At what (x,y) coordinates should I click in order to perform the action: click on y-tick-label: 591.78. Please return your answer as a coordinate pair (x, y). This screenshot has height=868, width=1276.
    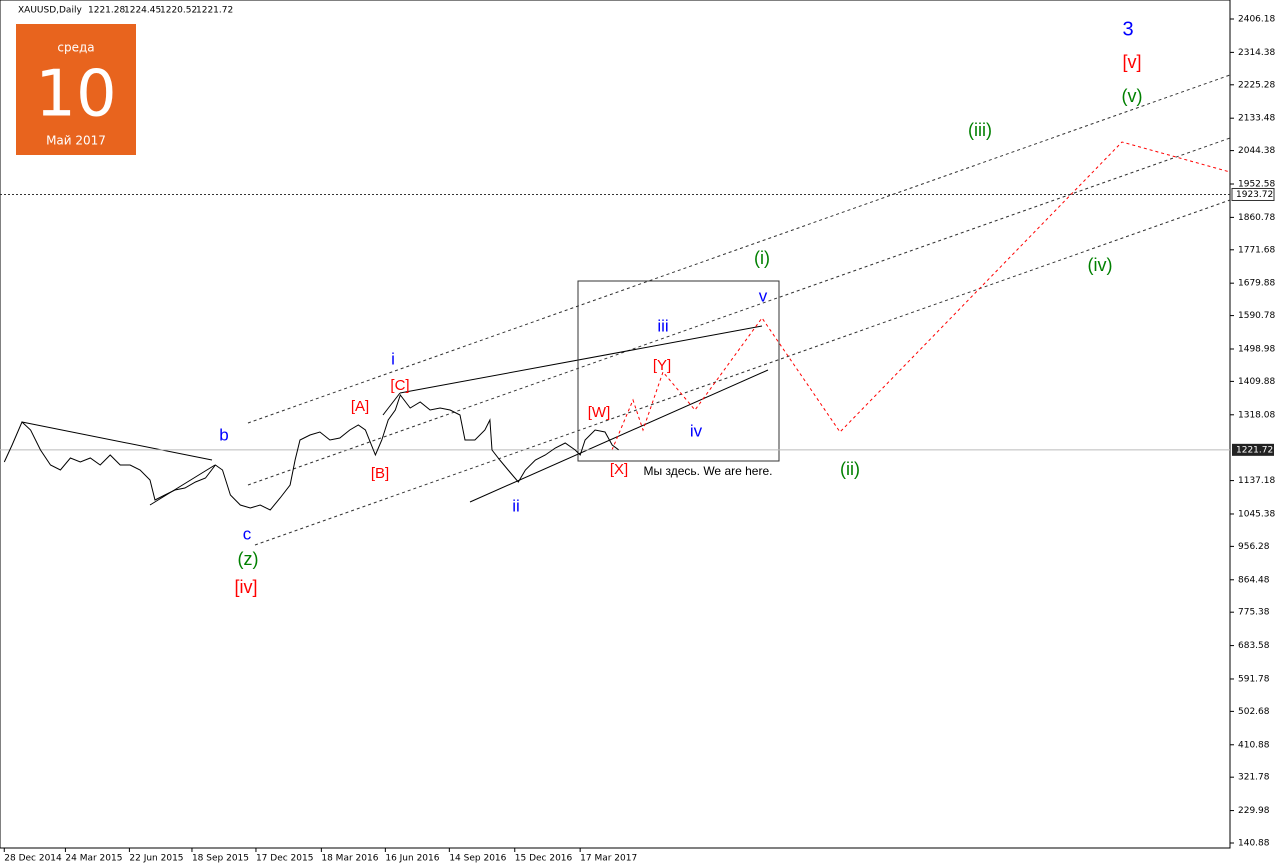
    Looking at the image, I should click on (1254, 679).